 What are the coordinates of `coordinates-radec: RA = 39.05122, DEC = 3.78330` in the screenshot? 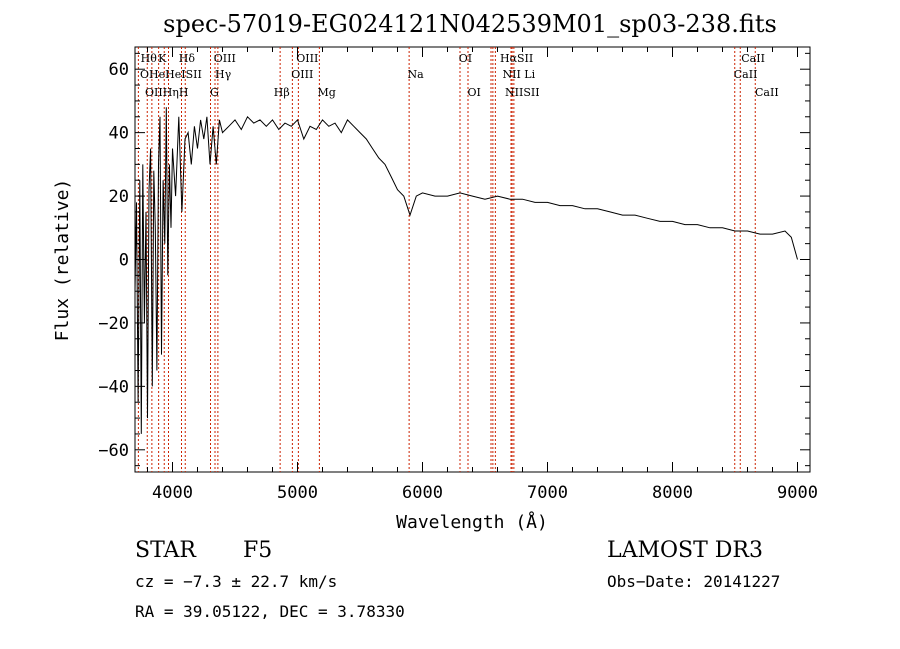 It's located at (270, 611).